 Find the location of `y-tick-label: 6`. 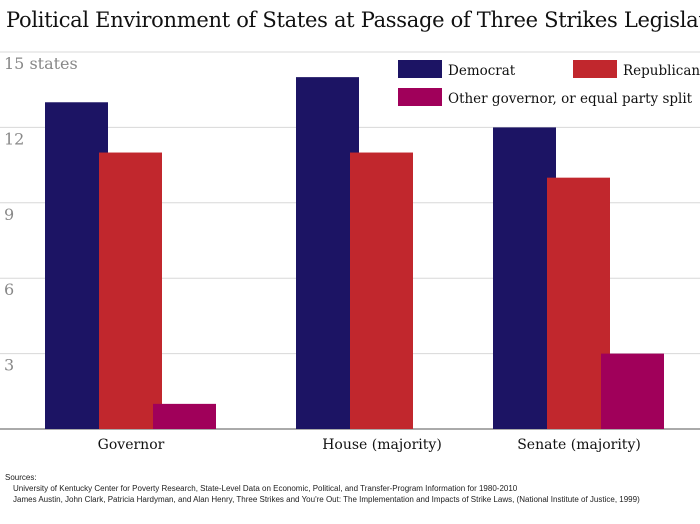

y-tick-label: 6 is located at coordinates (9, 289).